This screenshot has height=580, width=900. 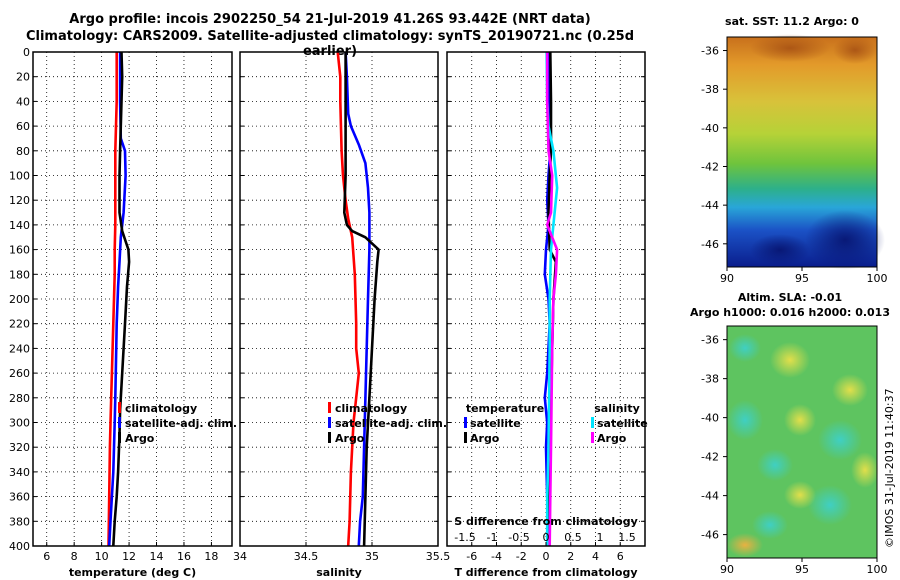 What do you see at coordinates (627, 537) in the screenshot?
I see `s-tick-label: 1.5` at bounding box center [627, 537].